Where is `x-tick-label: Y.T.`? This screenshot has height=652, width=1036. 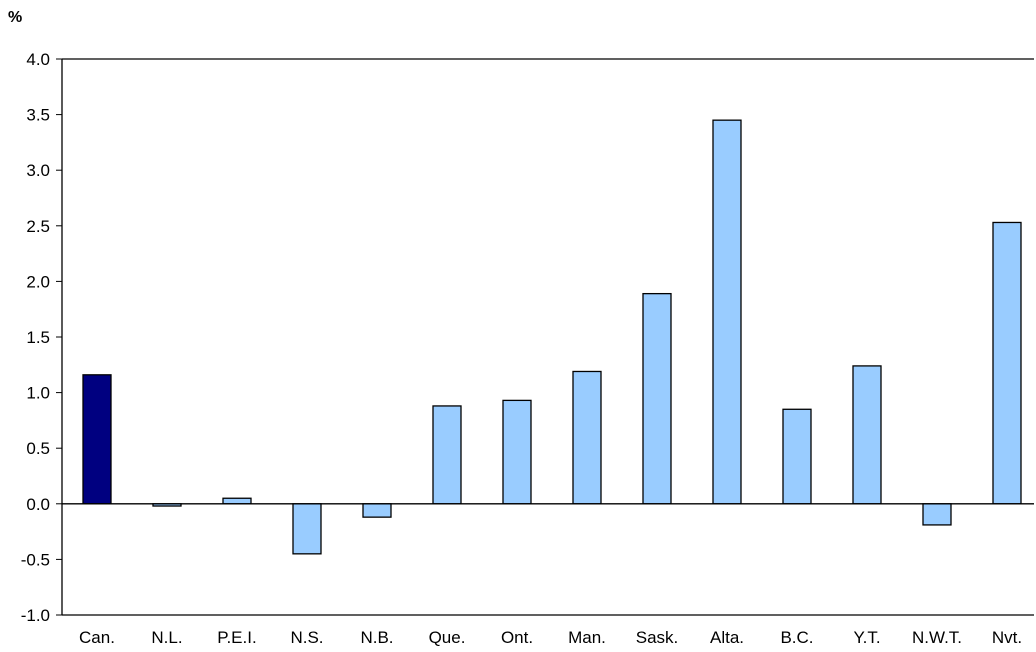 x-tick-label: Y.T. is located at coordinates (866, 637).